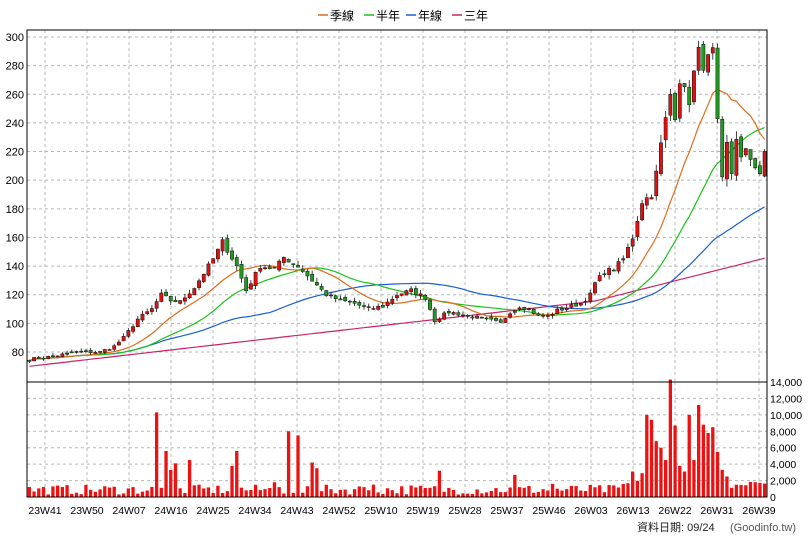  I want to click on x-tick-label: 25W37, so click(506, 511).